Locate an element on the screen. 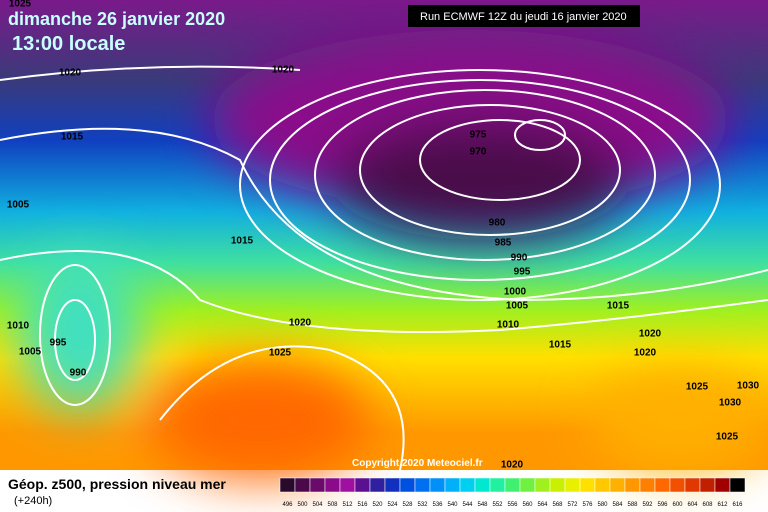 The height and width of the screenshot is (512, 768). colorbar-label: 520 is located at coordinates (377, 505).